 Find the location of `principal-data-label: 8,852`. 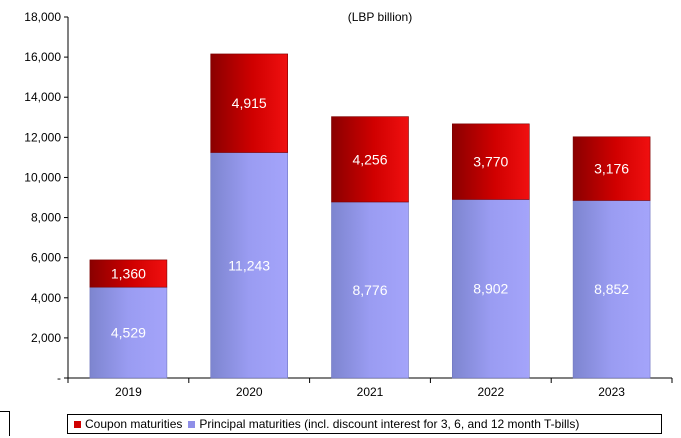

principal-data-label: 8,852 is located at coordinates (611, 289).